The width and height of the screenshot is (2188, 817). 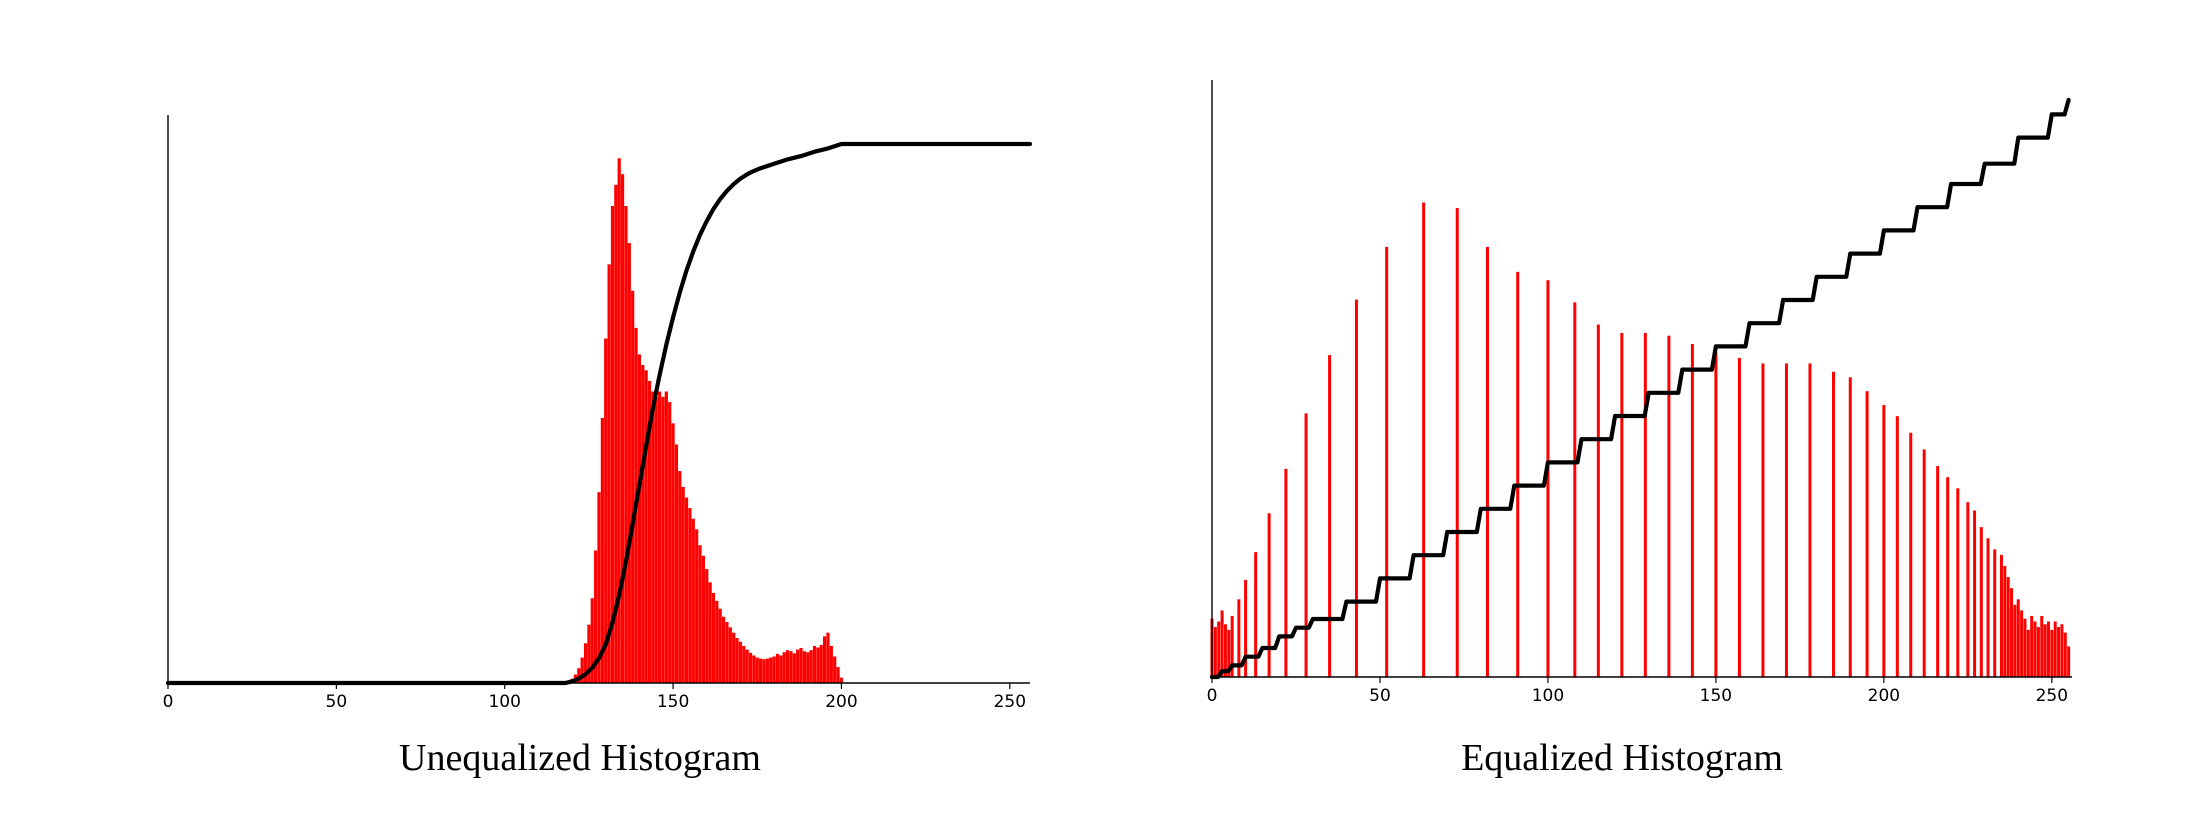 I want to click on equalized-histogram-title: Equalized Histogram, so click(x=1622, y=758).